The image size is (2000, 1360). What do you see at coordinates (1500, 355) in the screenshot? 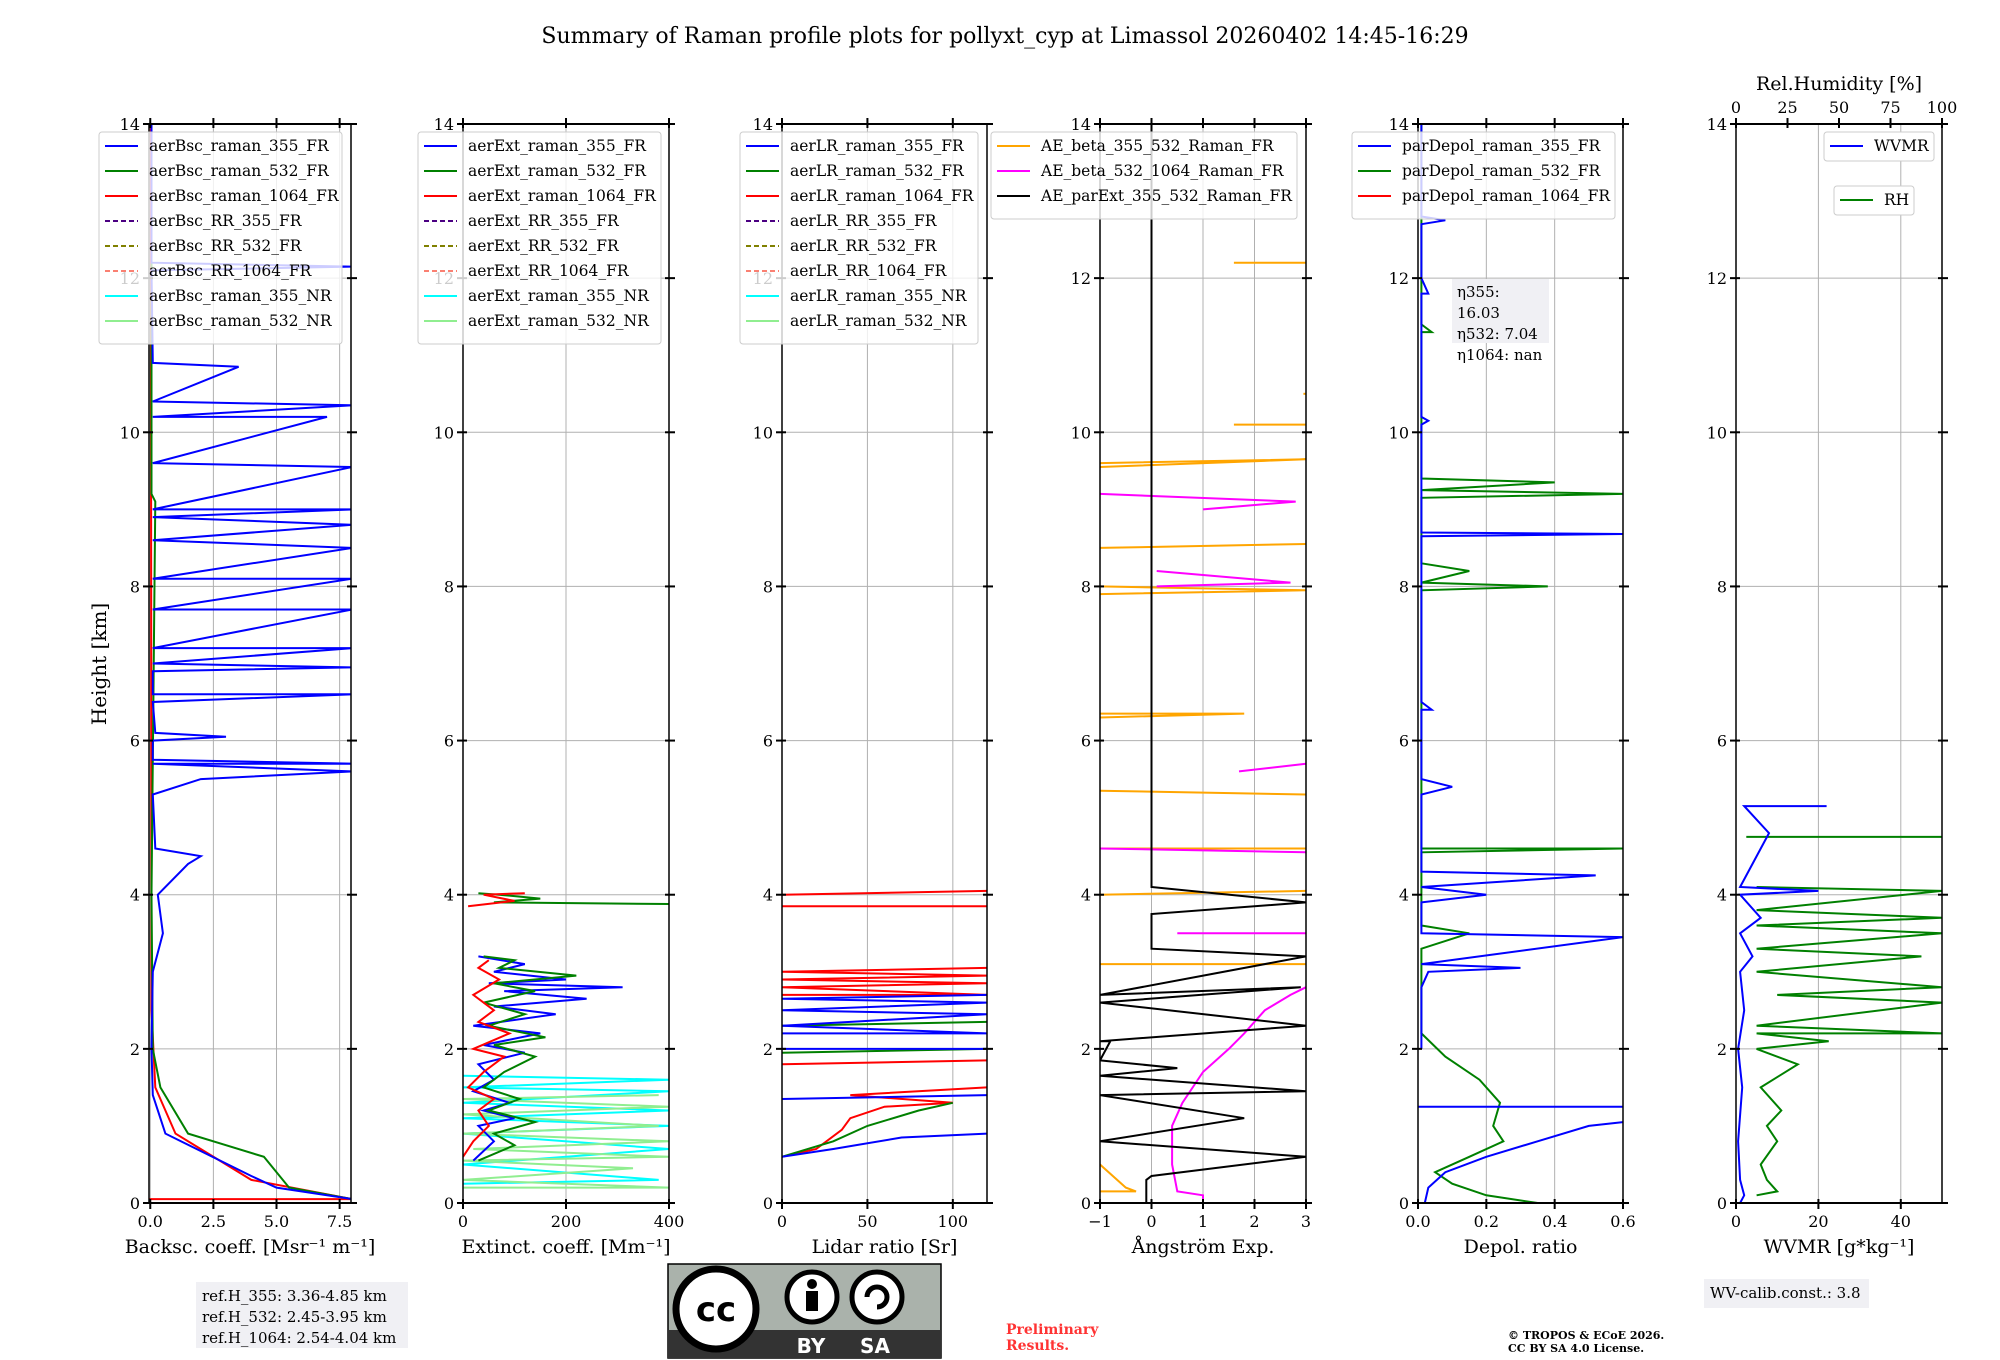
I see `eta-1064: η1064: nan` at bounding box center [1500, 355].